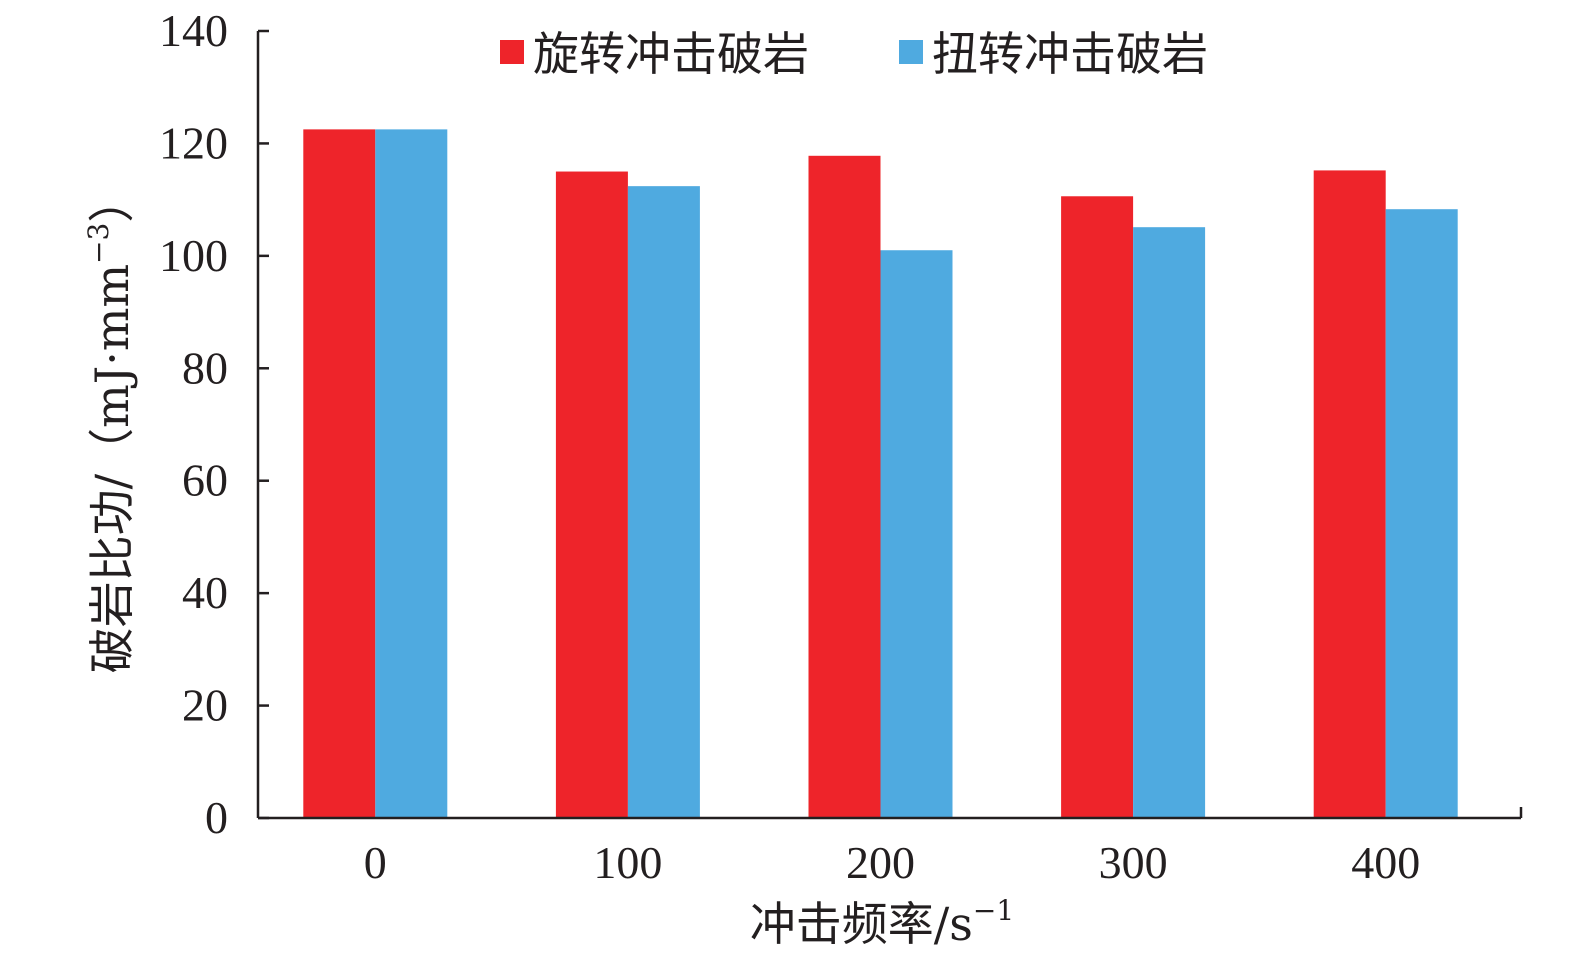 The height and width of the screenshot is (956, 1575). I want to click on y-tick-label: 140, so click(193, 30).